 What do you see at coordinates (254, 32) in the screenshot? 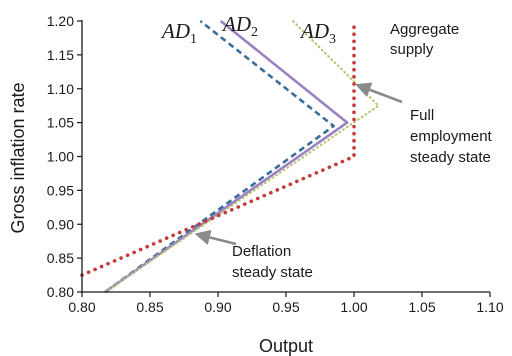
I see `series-label-subscript: 2` at bounding box center [254, 32].